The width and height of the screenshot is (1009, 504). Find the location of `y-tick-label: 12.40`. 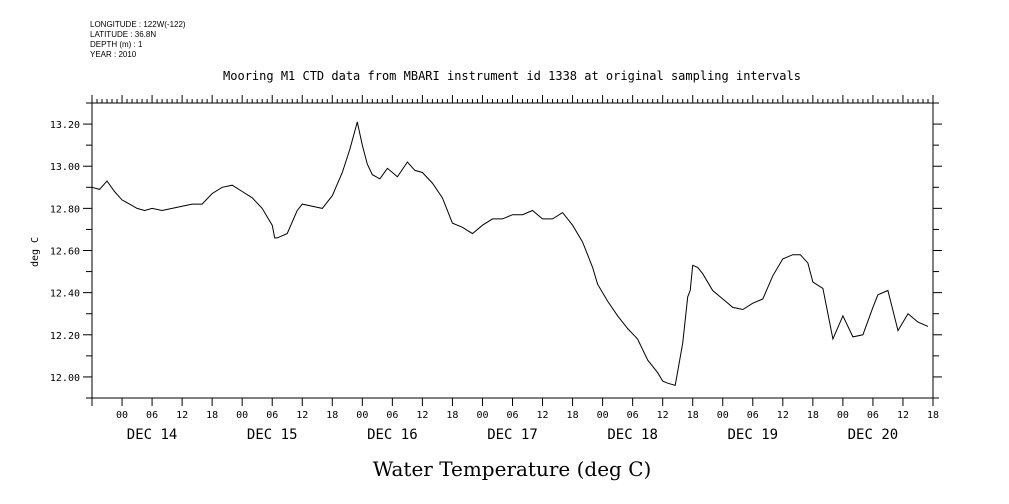

y-tick-label: 12.40 is located at coordinates (65, 294).